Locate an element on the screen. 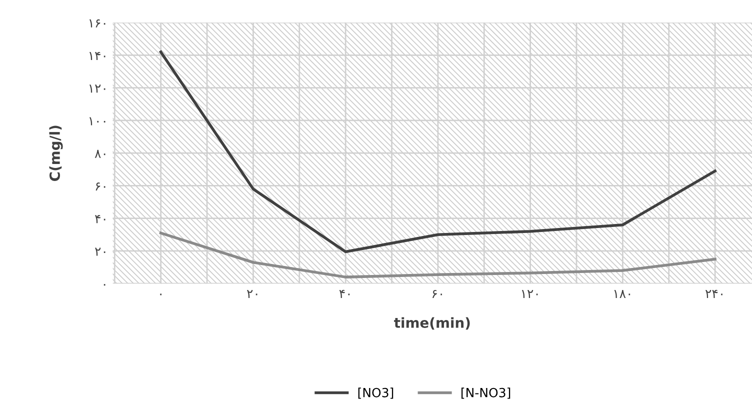 Image resolution: width=752 pixels, height=411 pixels. x-tick-label: ۱۲۰ is located at coordinates (530, 294).